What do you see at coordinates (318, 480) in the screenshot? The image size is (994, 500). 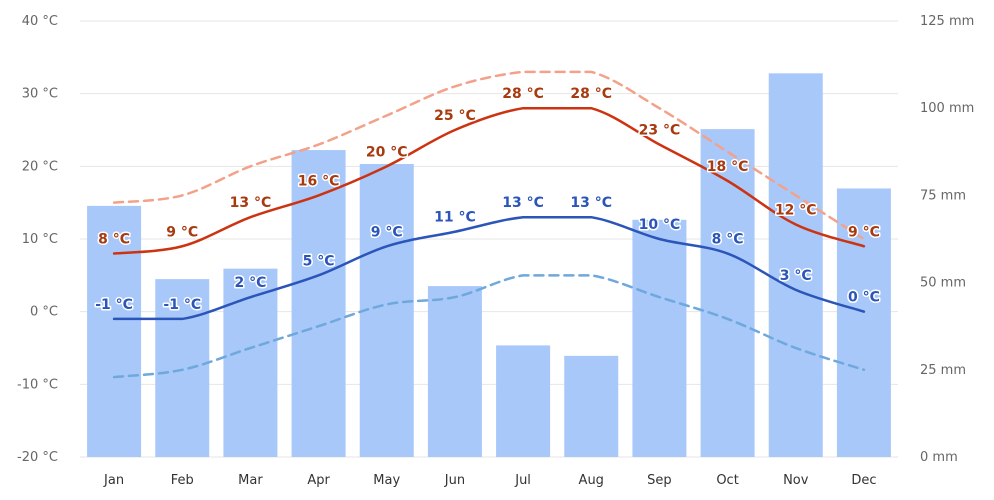 I see `x-category-label: Apr` at bounding box center [318, 480].